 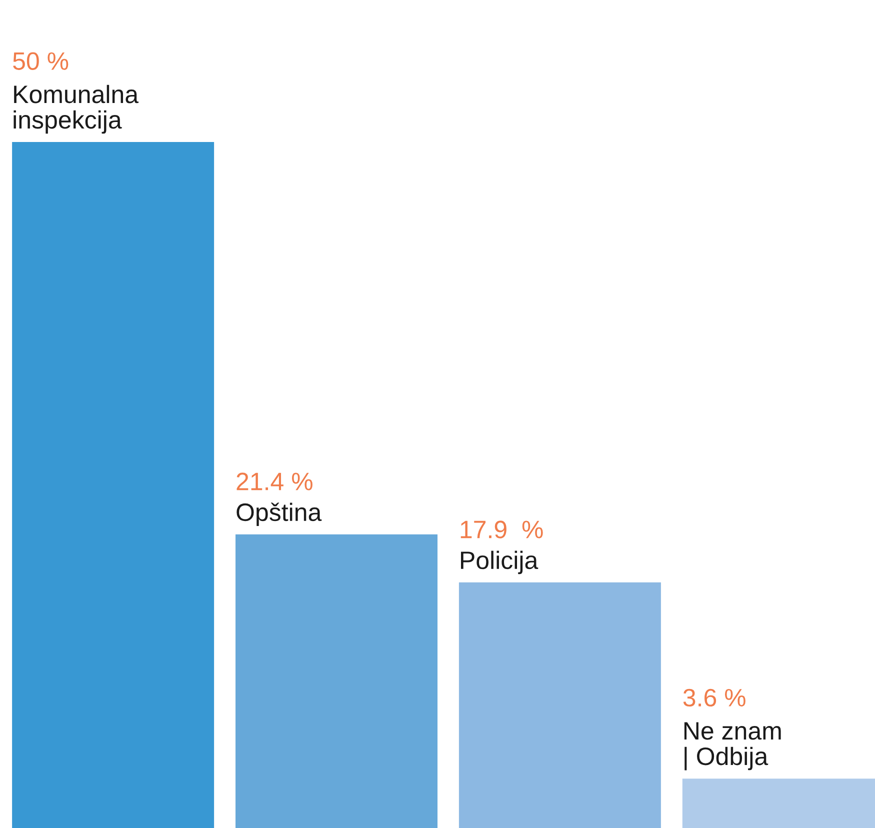 I want to click on x-tick-label: Opština, so click(x=279, y=514).